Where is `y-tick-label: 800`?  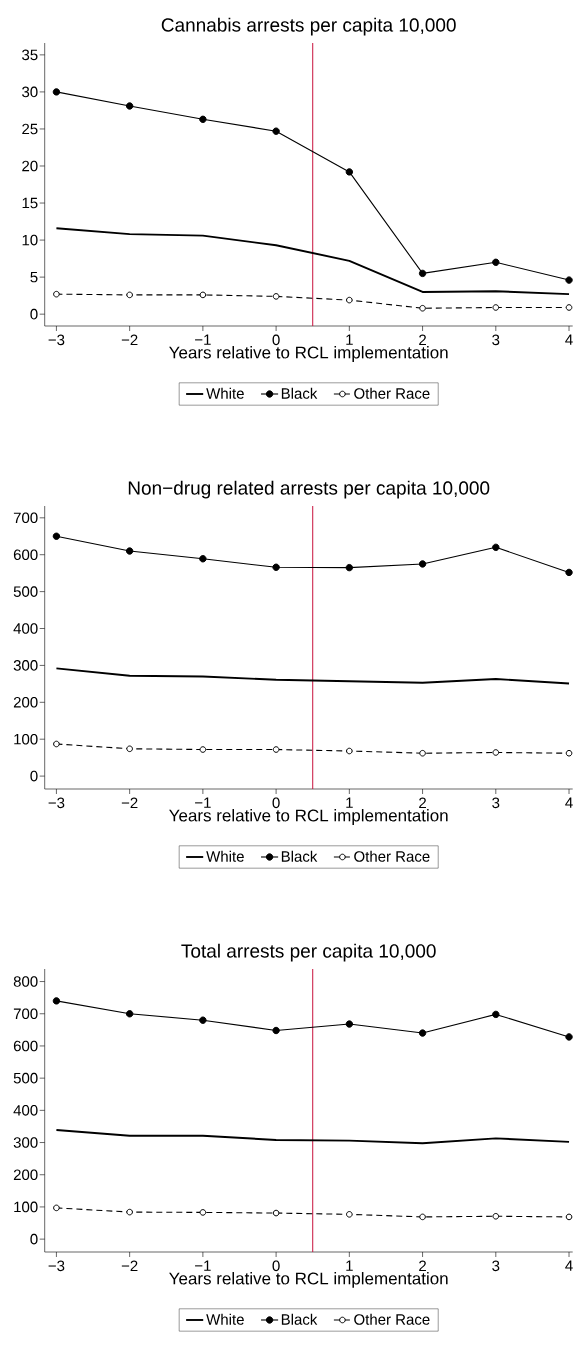
y-tick-label: 800 is located at coordinates (25, 981).